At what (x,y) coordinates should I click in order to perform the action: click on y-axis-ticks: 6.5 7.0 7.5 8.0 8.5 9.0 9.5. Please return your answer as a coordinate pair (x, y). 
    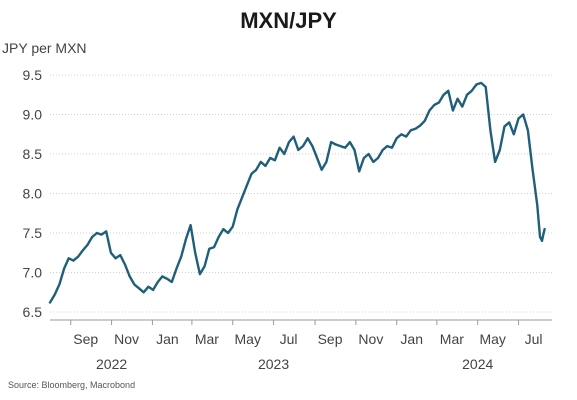
    Looking at the image, I should click on (33, 193).